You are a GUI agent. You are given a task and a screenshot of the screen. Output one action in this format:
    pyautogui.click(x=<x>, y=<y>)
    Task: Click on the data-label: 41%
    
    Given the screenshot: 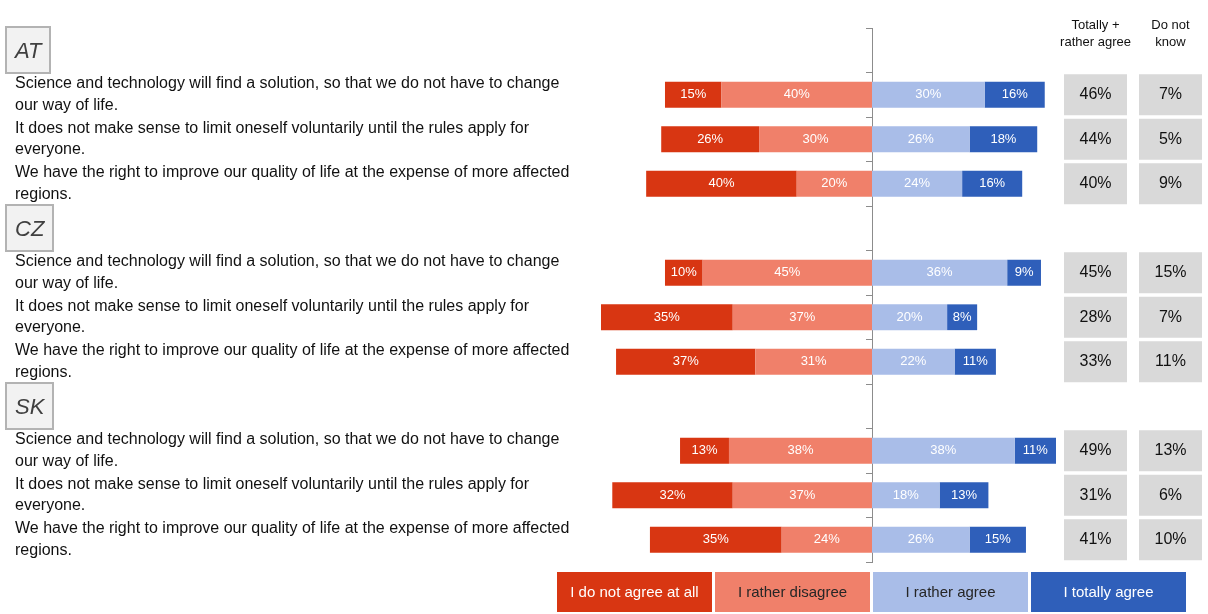 What is the action you would take?
    pyautogui.click(x=1095, y=539)
    